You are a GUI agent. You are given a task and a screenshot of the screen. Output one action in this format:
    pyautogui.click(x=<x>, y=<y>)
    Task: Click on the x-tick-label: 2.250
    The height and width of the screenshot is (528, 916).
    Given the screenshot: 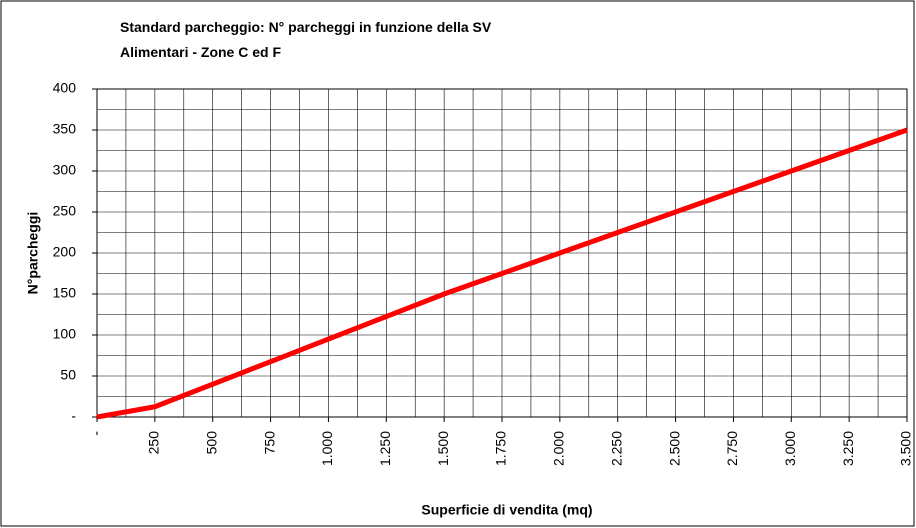 What is the action you would take?
    pyautogui.click(x=616, y=448)
    